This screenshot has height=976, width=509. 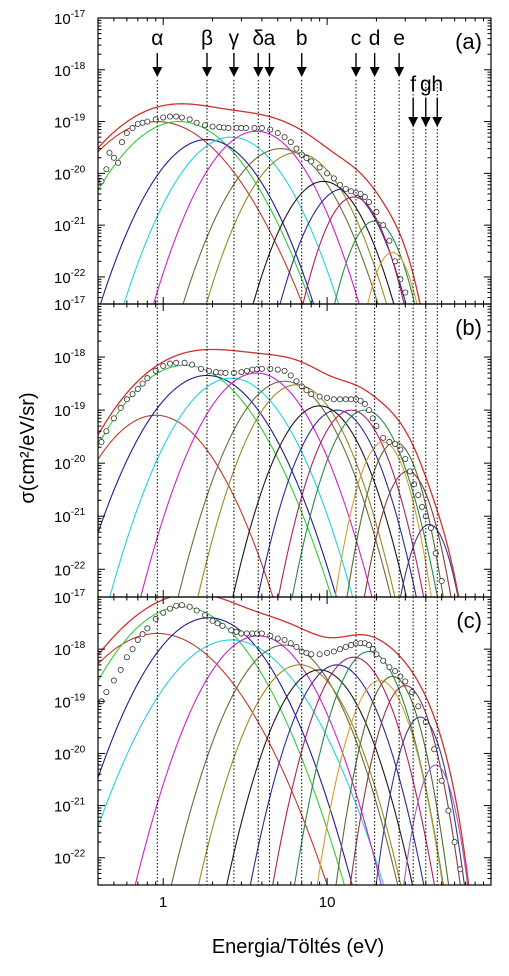 What do you see at coordinates (70, 122) in the screenshot?
I see `y-tick-label: 10-19` at bounding box center [70, 122].